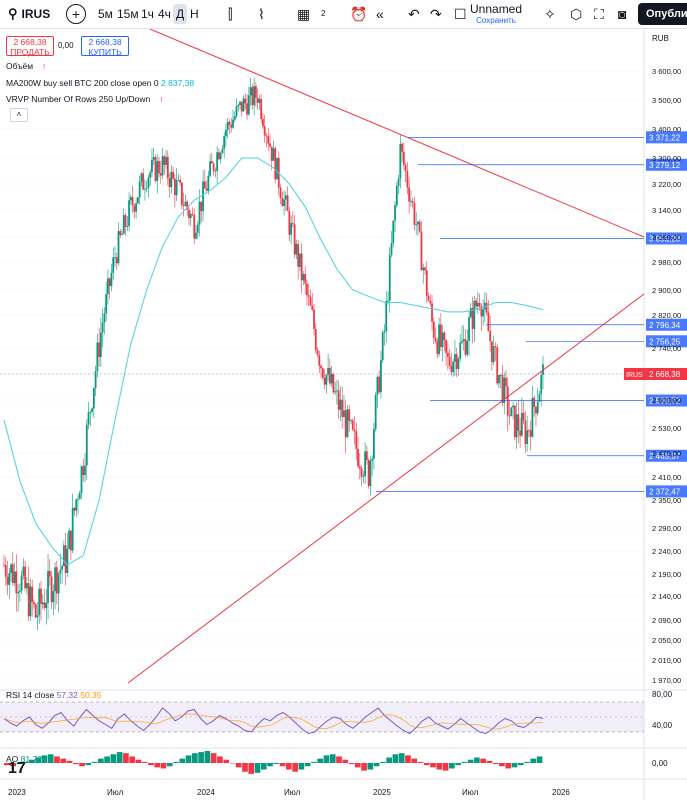  Describe the element at coordinates (576, 14) in the screenshot. I see `settings-icon: ⬡` at that location.